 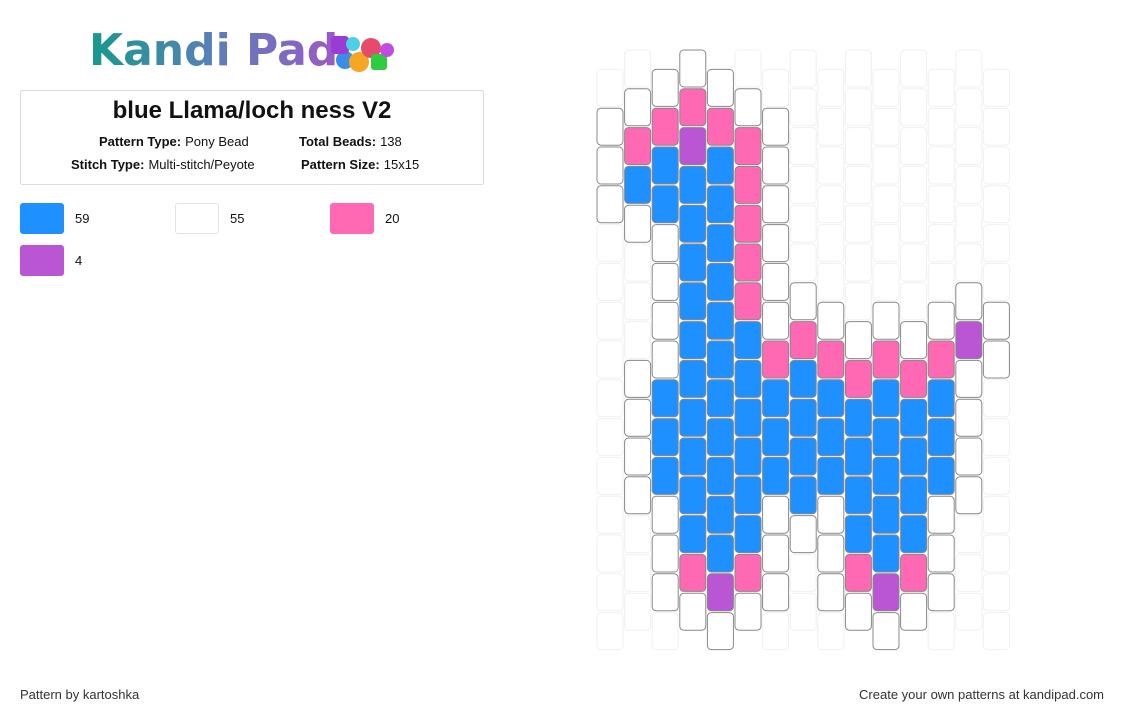 I want to click on legend-item: 20, so click(x=364, y=218).